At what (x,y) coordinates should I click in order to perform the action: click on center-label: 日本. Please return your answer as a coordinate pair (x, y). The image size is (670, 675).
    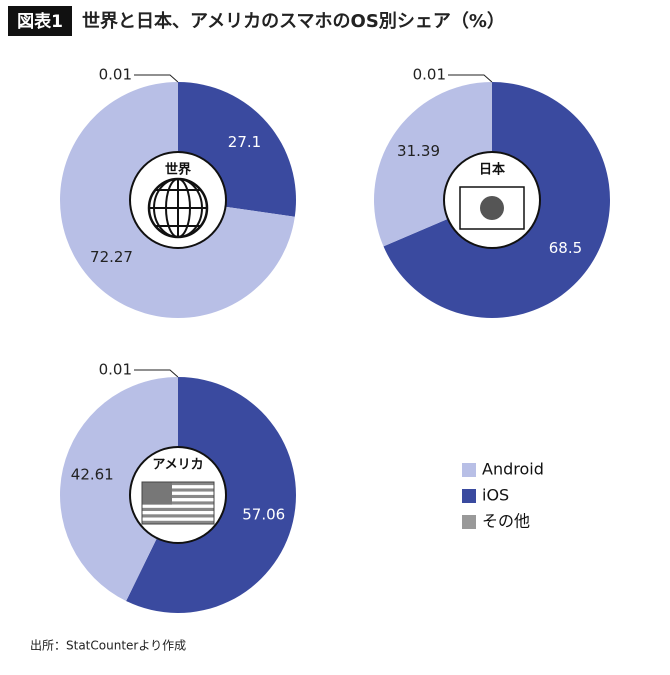
    Looking at the image, I should click on (492, 170).